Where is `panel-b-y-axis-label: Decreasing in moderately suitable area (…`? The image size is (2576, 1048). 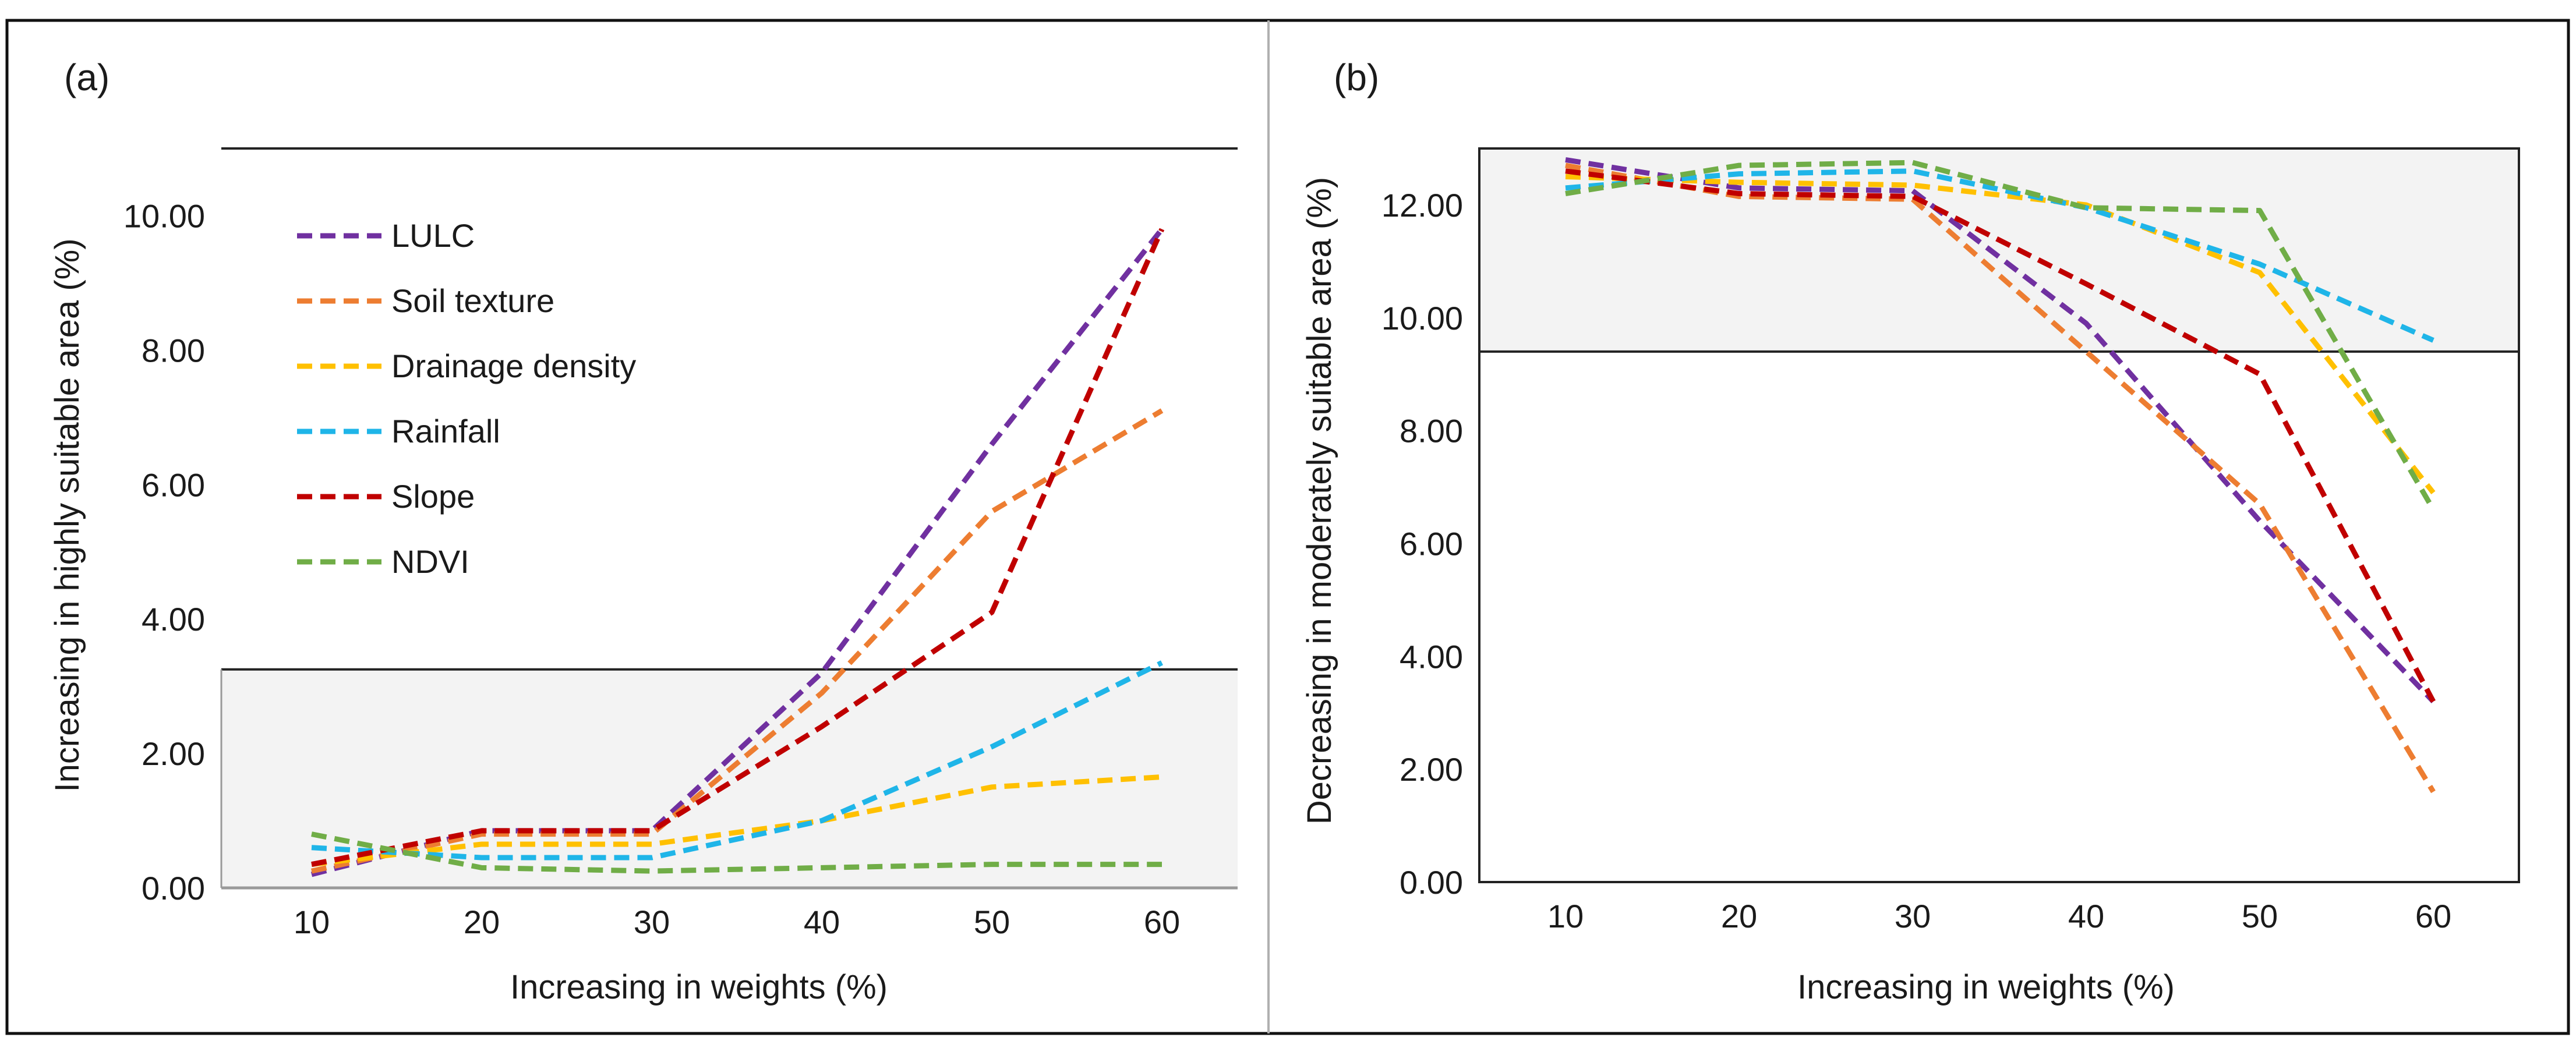 panel-b-y-axis-label: Decreasing in moderately suitable area (… is located at coordinates (1319, 500).